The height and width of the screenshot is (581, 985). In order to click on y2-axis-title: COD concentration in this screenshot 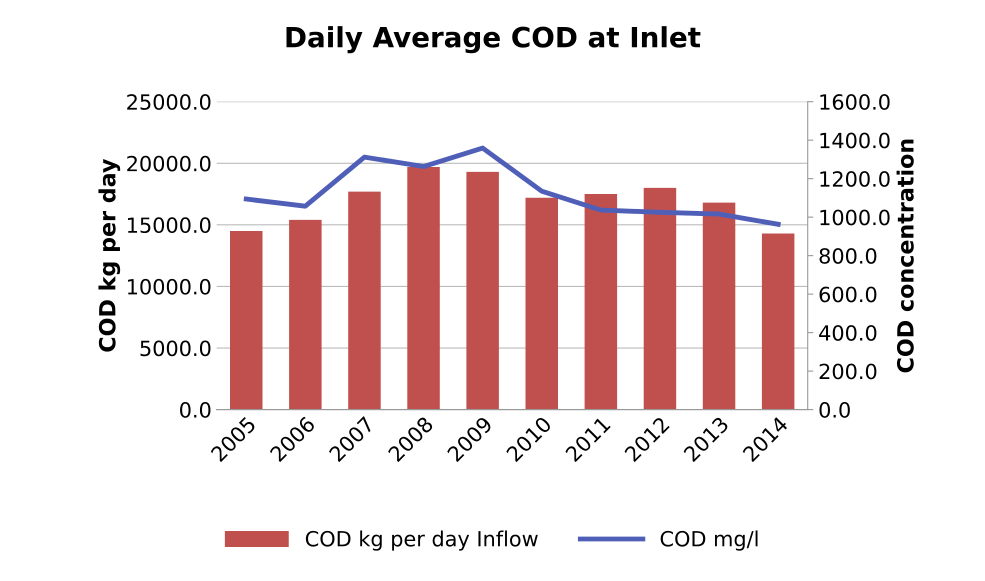, I will do `click(905, 256)`.